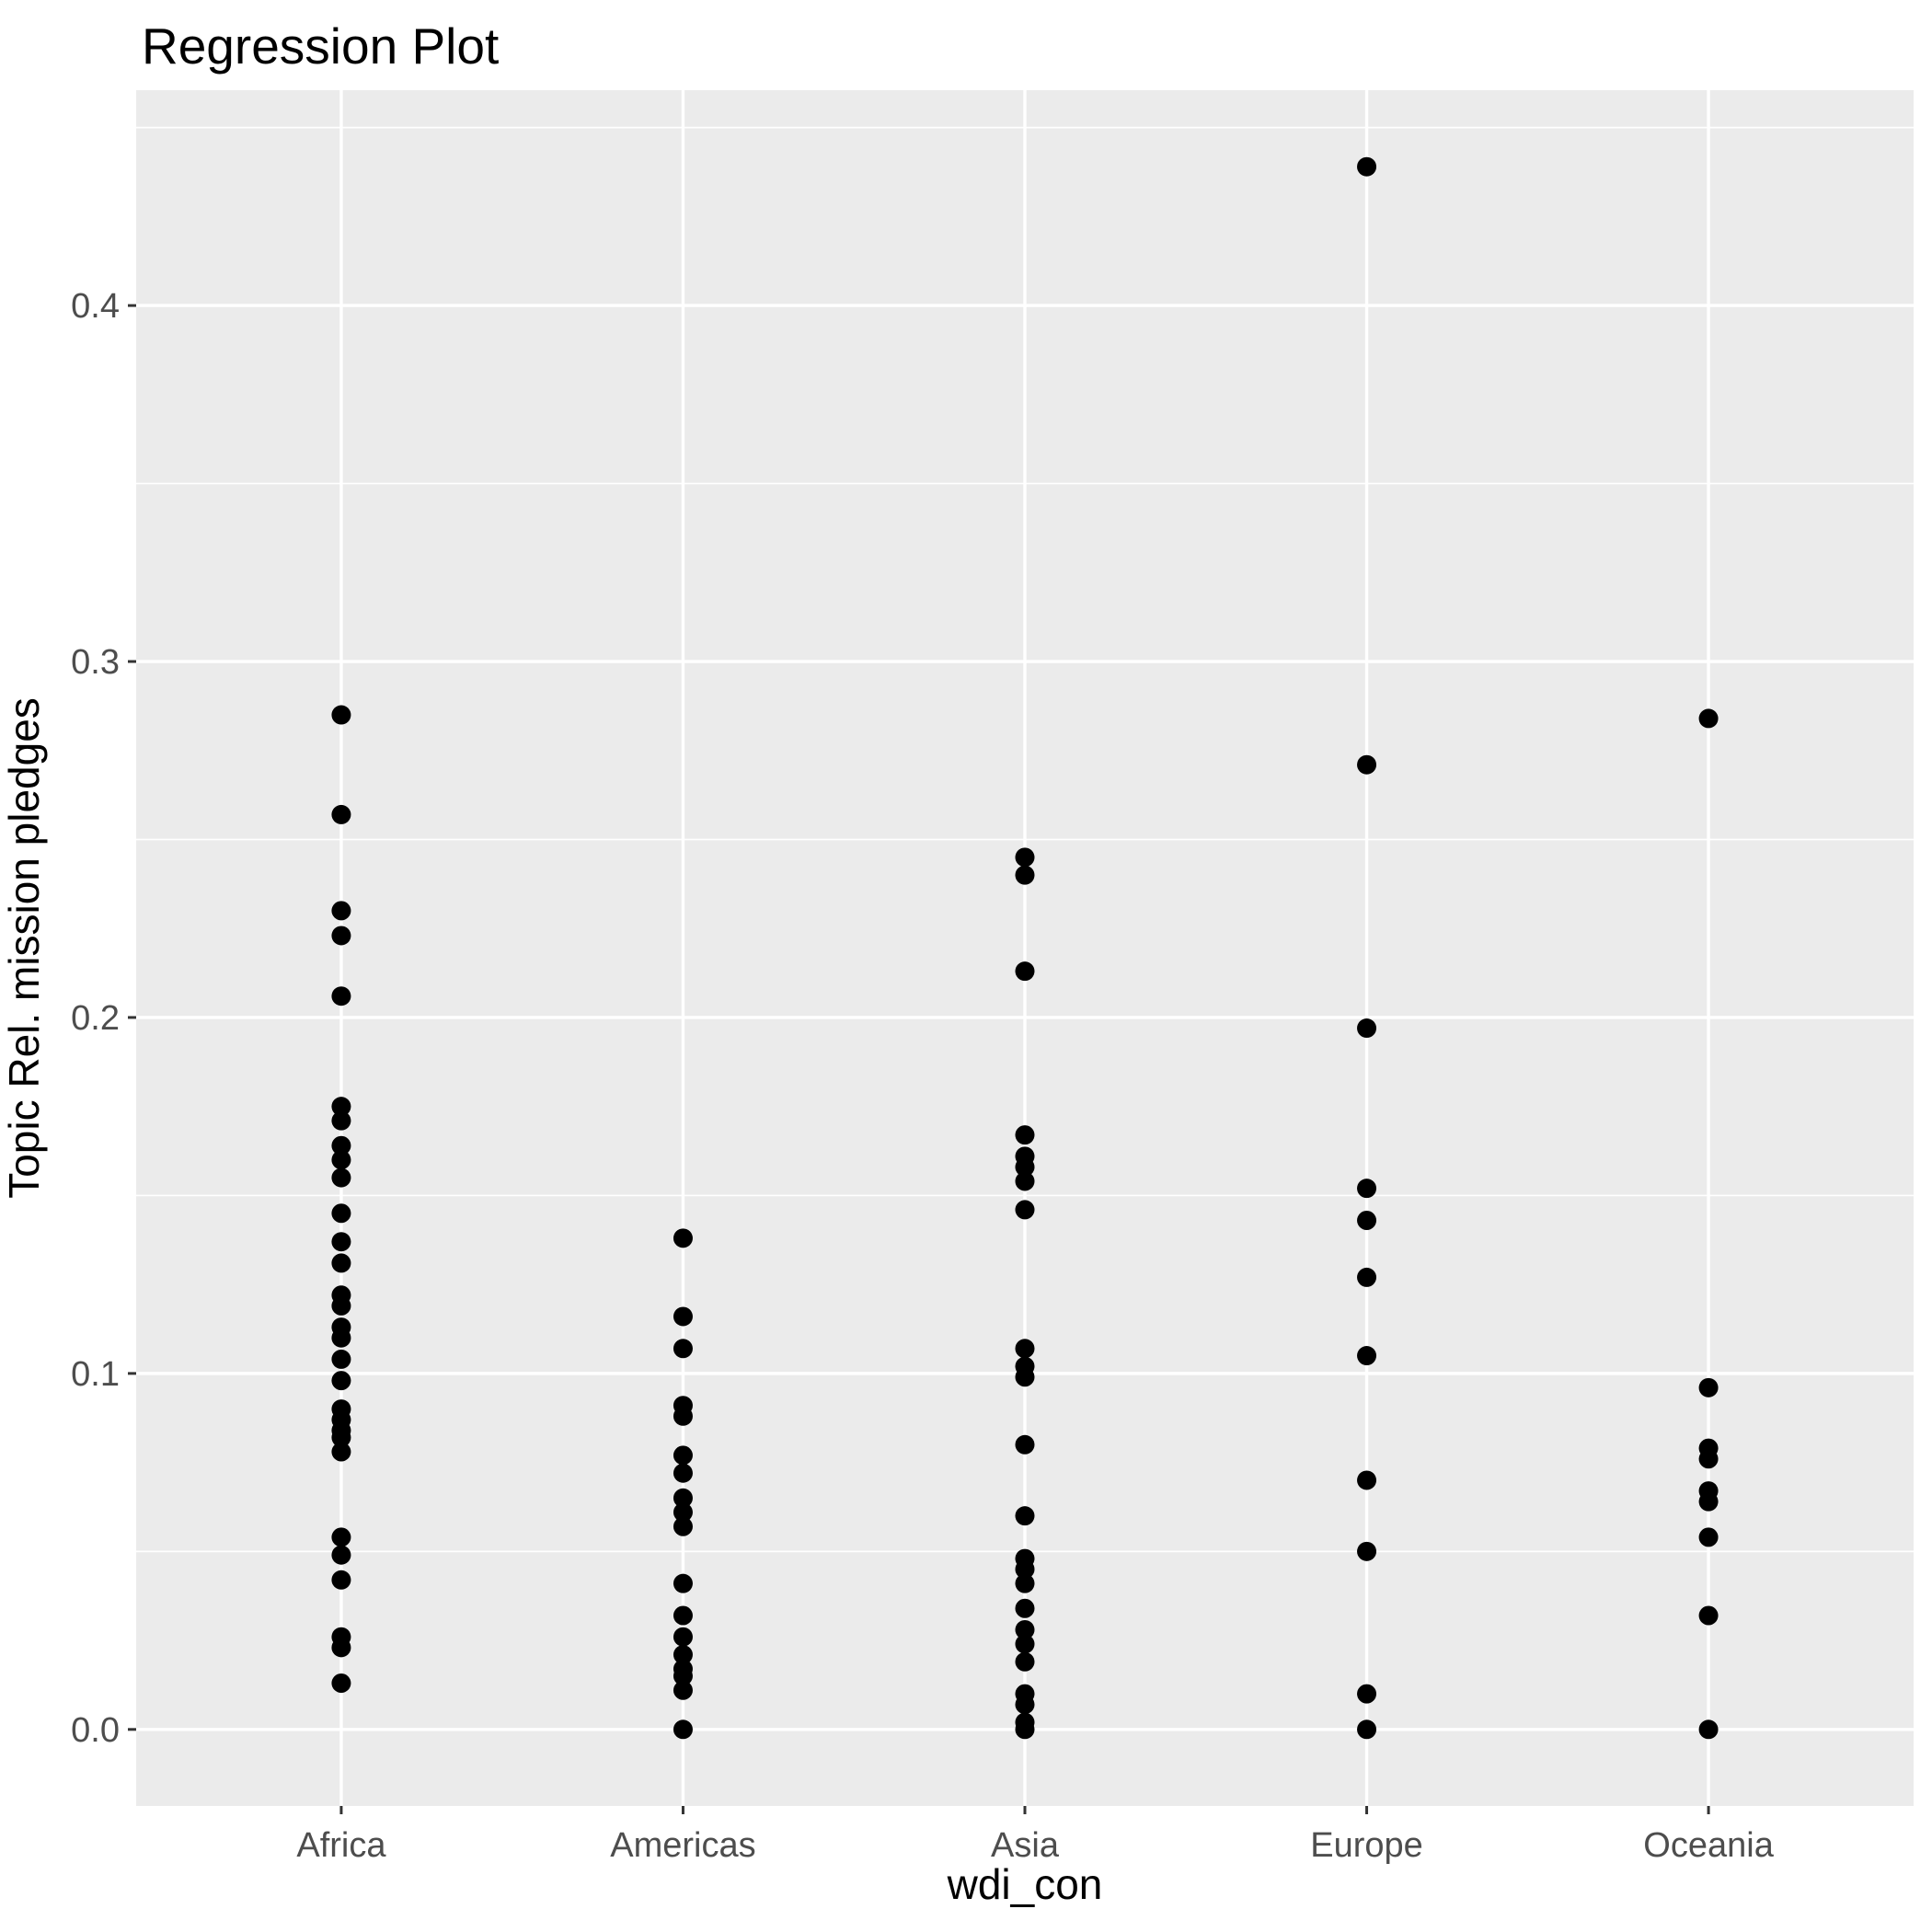 The height and width of the screenshot is (1932, 1932). Describe the element at coordinates (95, 1374) in the screenshot. I see `y-tick-label: 0.1` at that location.